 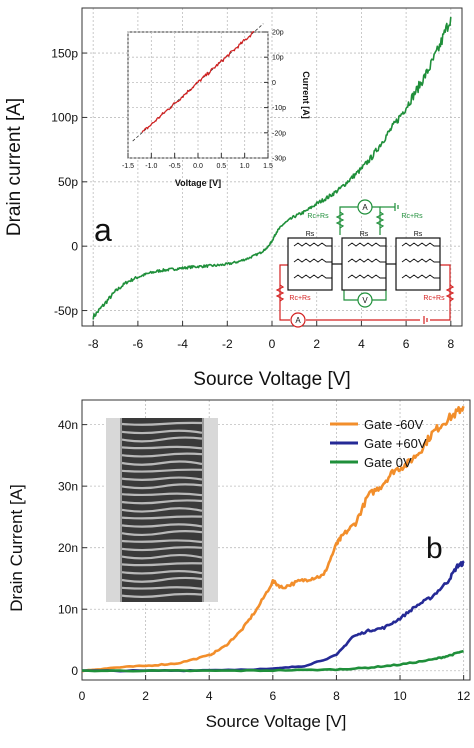 I want to click on panel-a-x-axis: -8 -6 -4 -2 0 2 4 6 8, so click(x=271, y=336).